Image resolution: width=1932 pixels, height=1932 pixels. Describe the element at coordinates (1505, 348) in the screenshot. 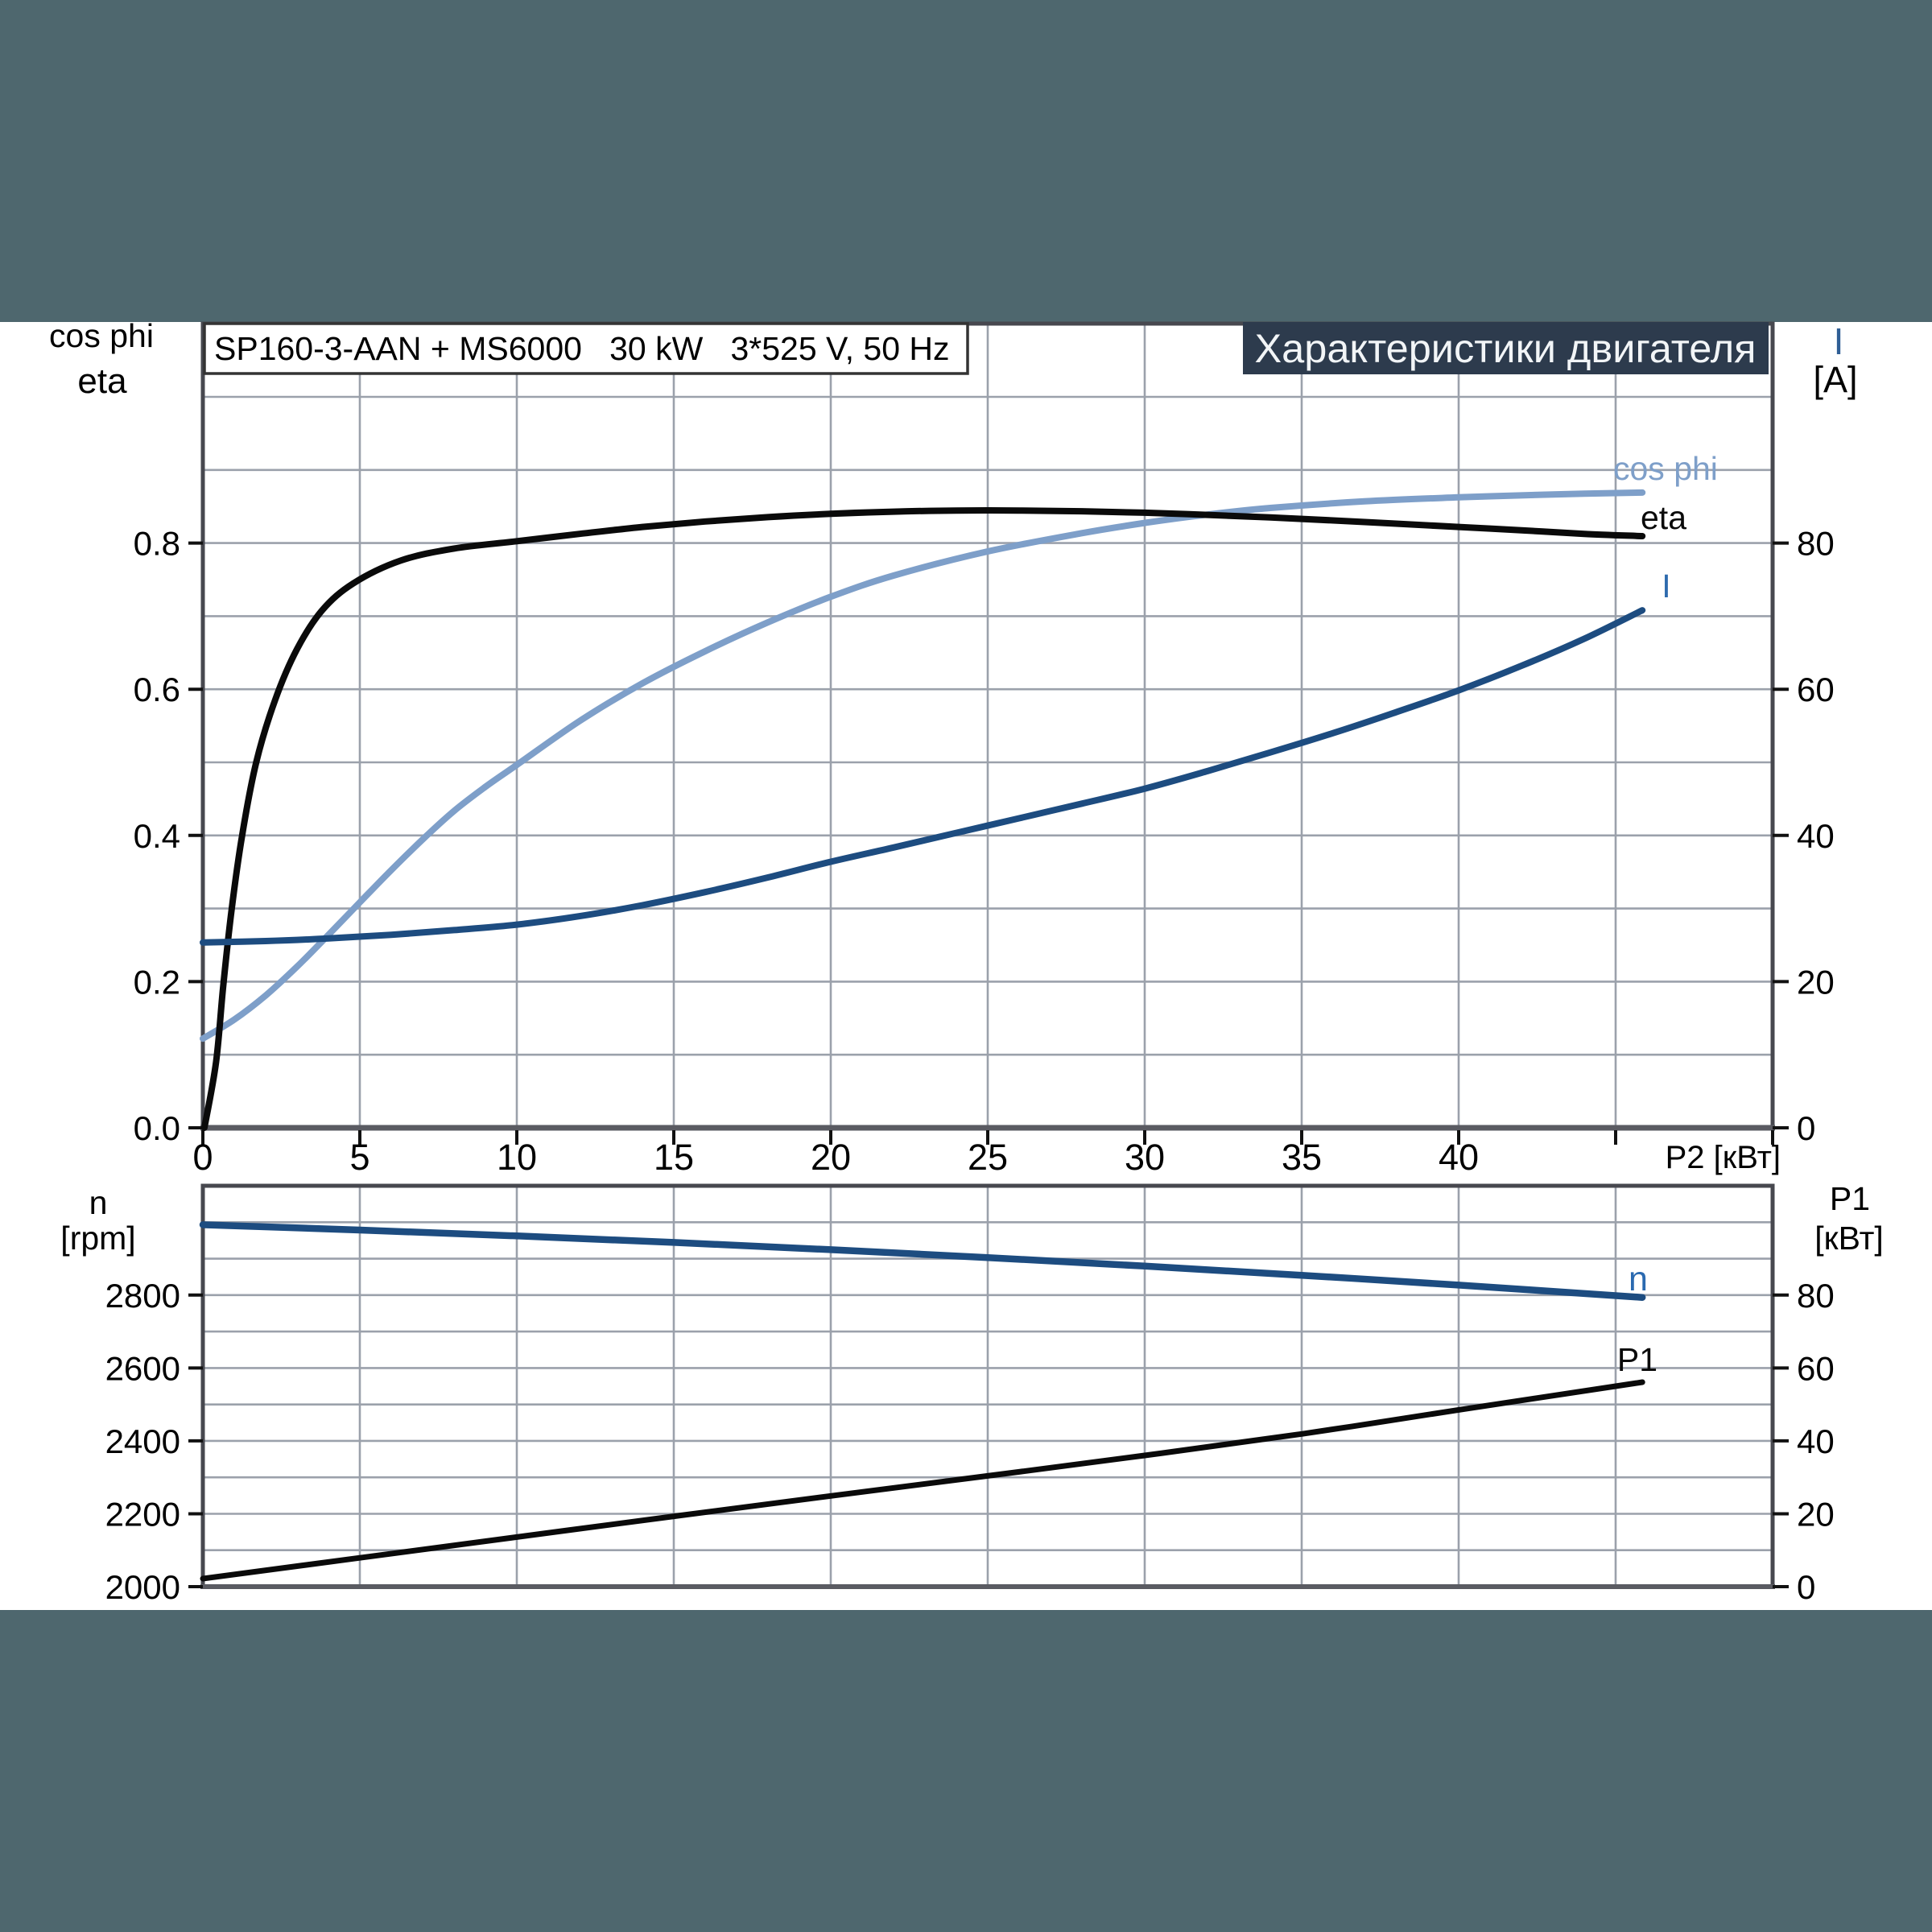

I see `svg-text: Характеристики двигателя` at that location.